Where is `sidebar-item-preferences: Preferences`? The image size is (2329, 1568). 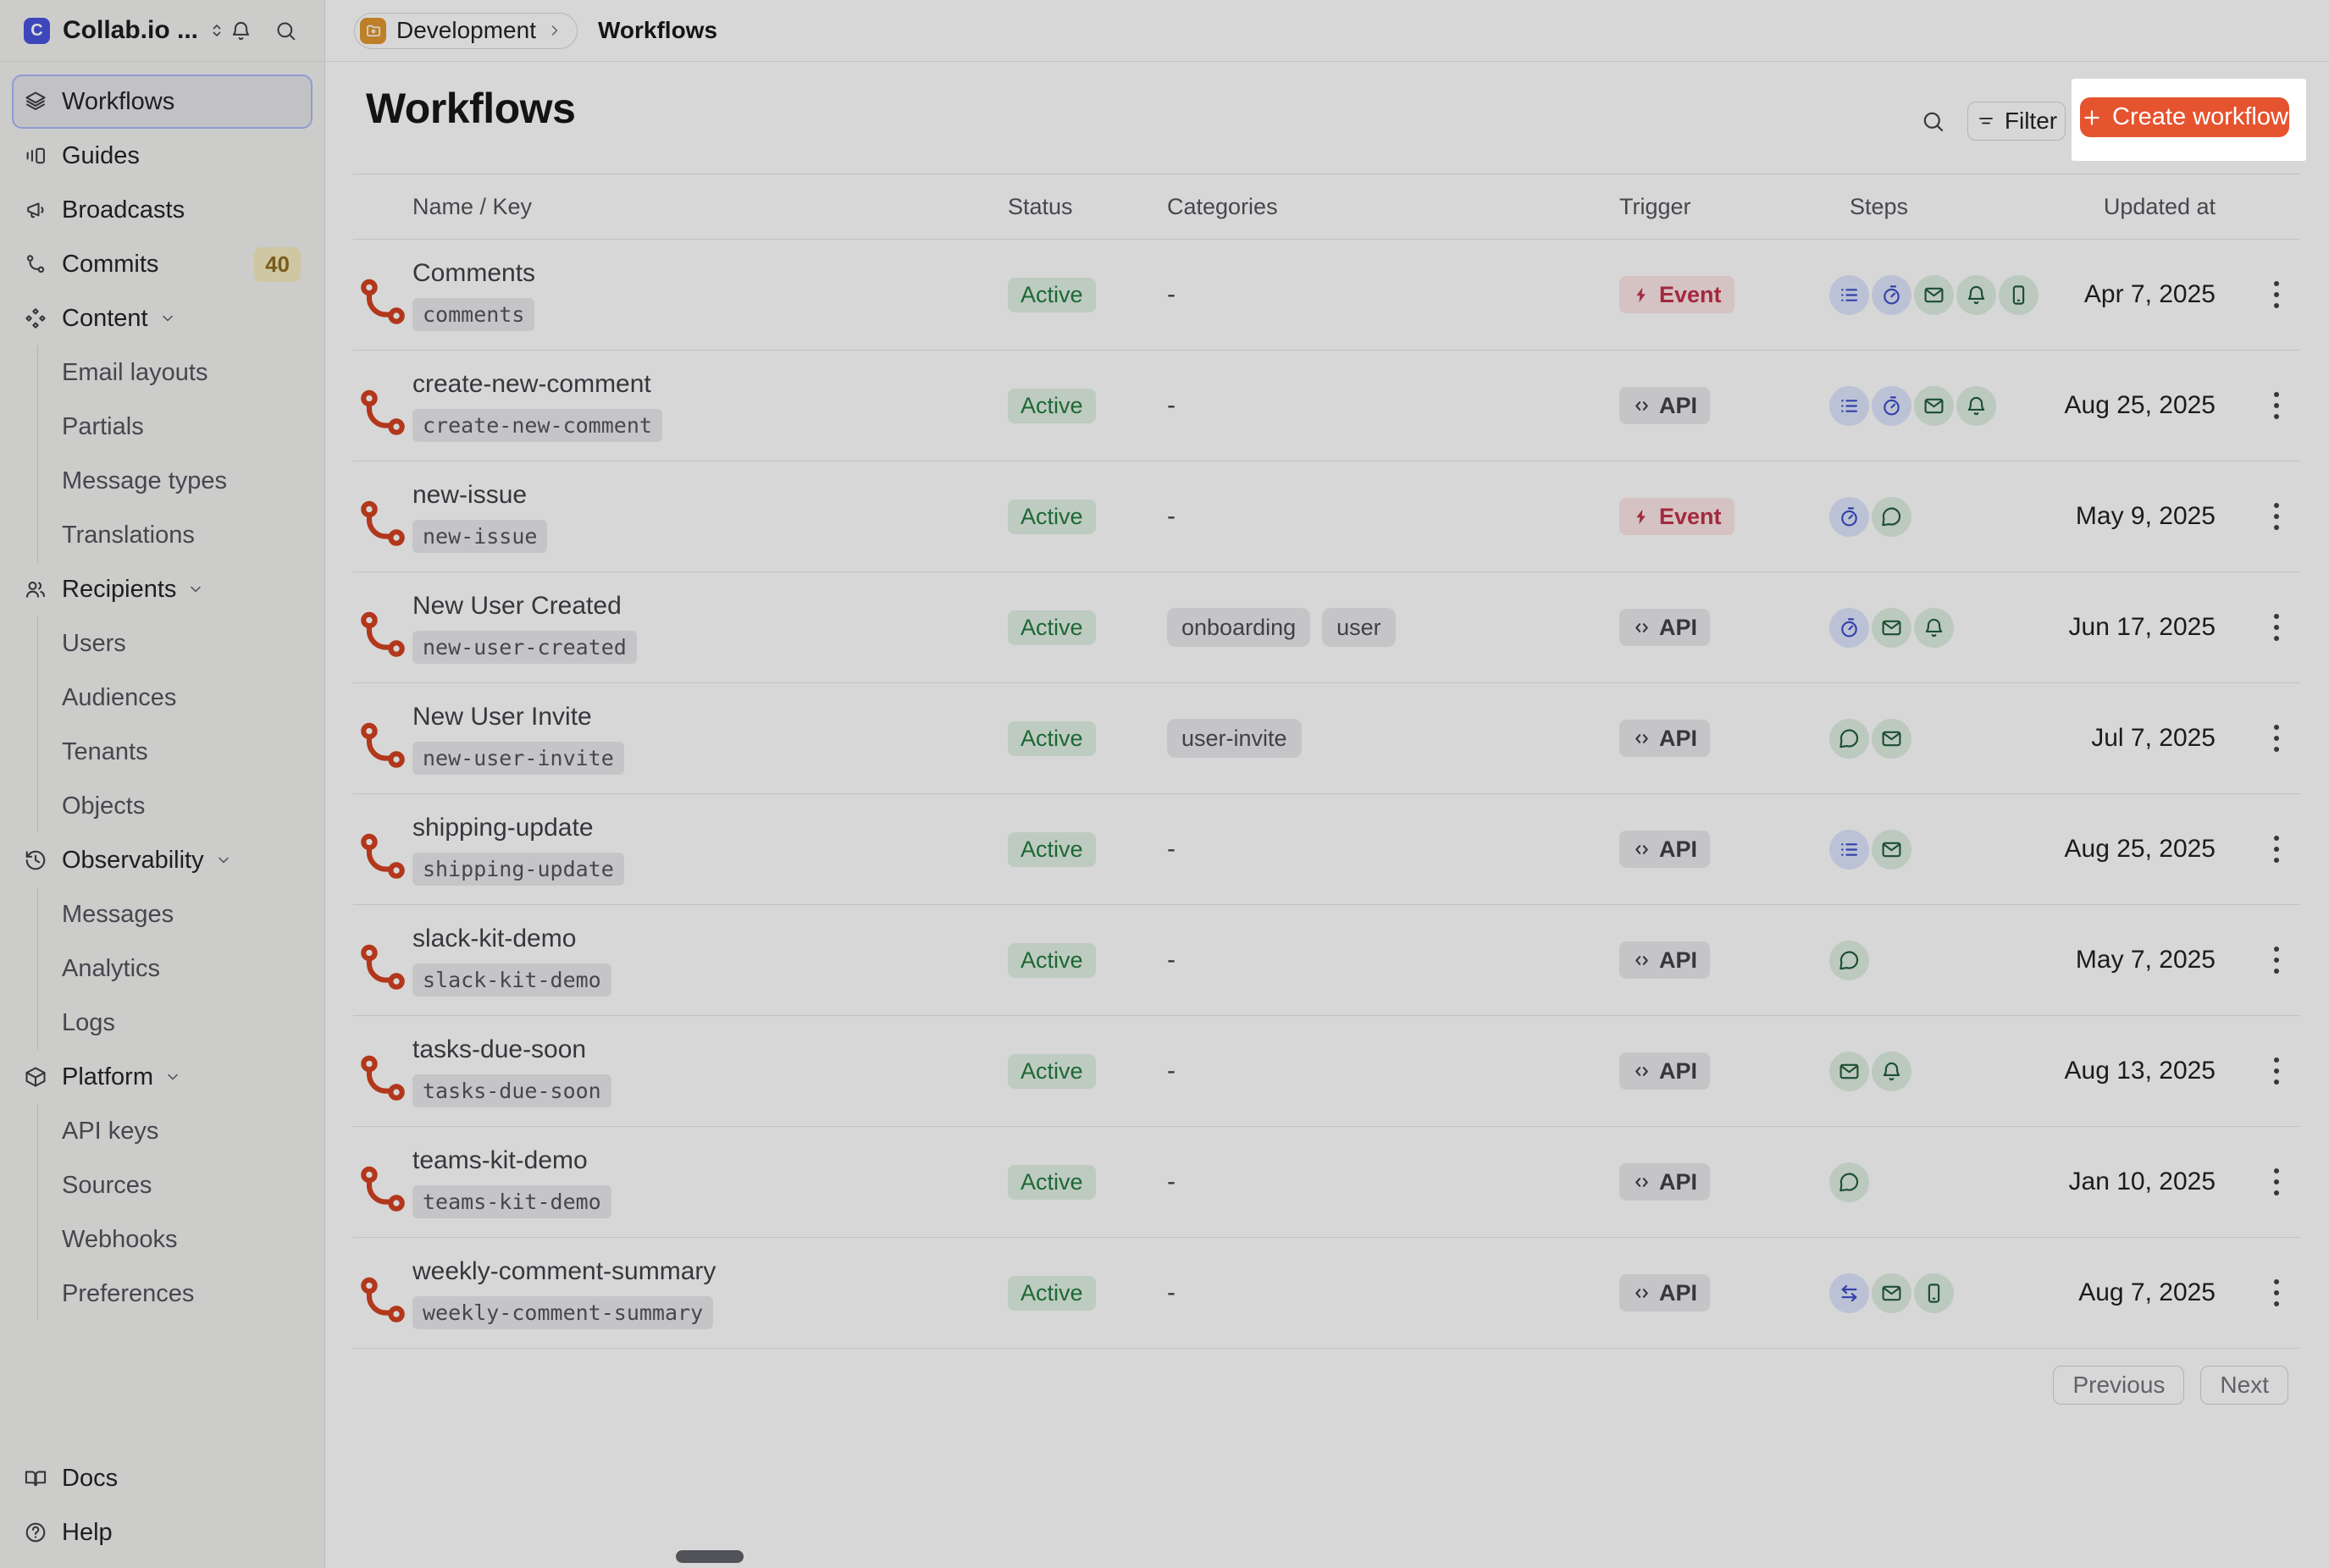
sidebar-item-preferences: Preferences is located at coordinates (175, 1294).